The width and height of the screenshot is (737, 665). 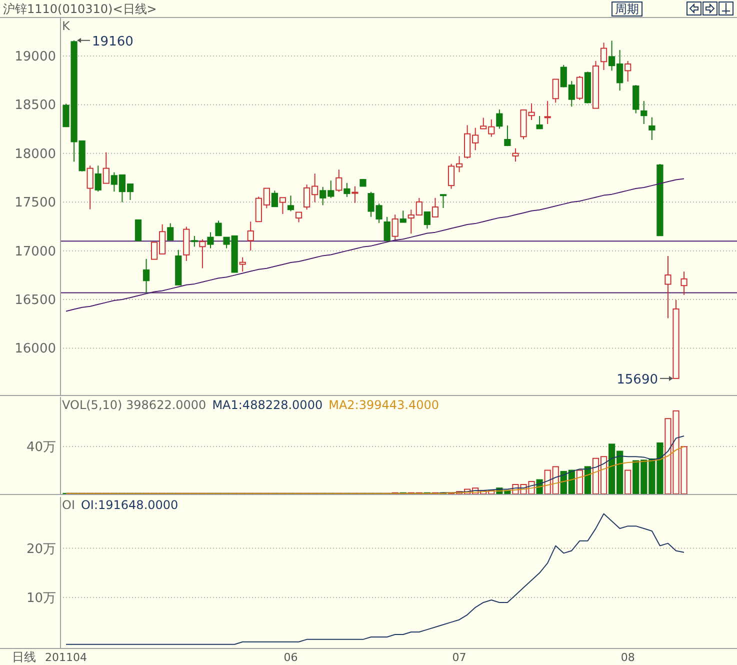 What do you see at coordinates (41, 598) in the screenshot?
I see `y-tick-label: 10万` at bounding box center [41, 598].